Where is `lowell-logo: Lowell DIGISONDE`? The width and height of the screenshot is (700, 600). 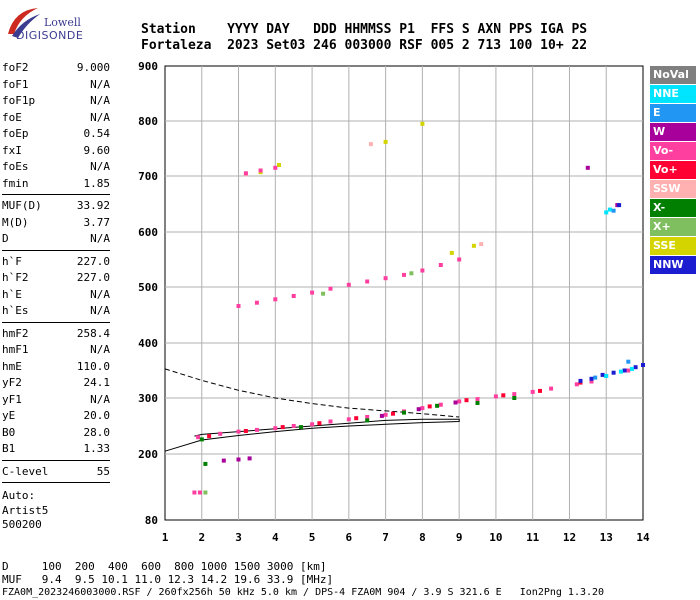 lowell-logo: Lowell DIGISONDE is located at coordinates (43, 24).